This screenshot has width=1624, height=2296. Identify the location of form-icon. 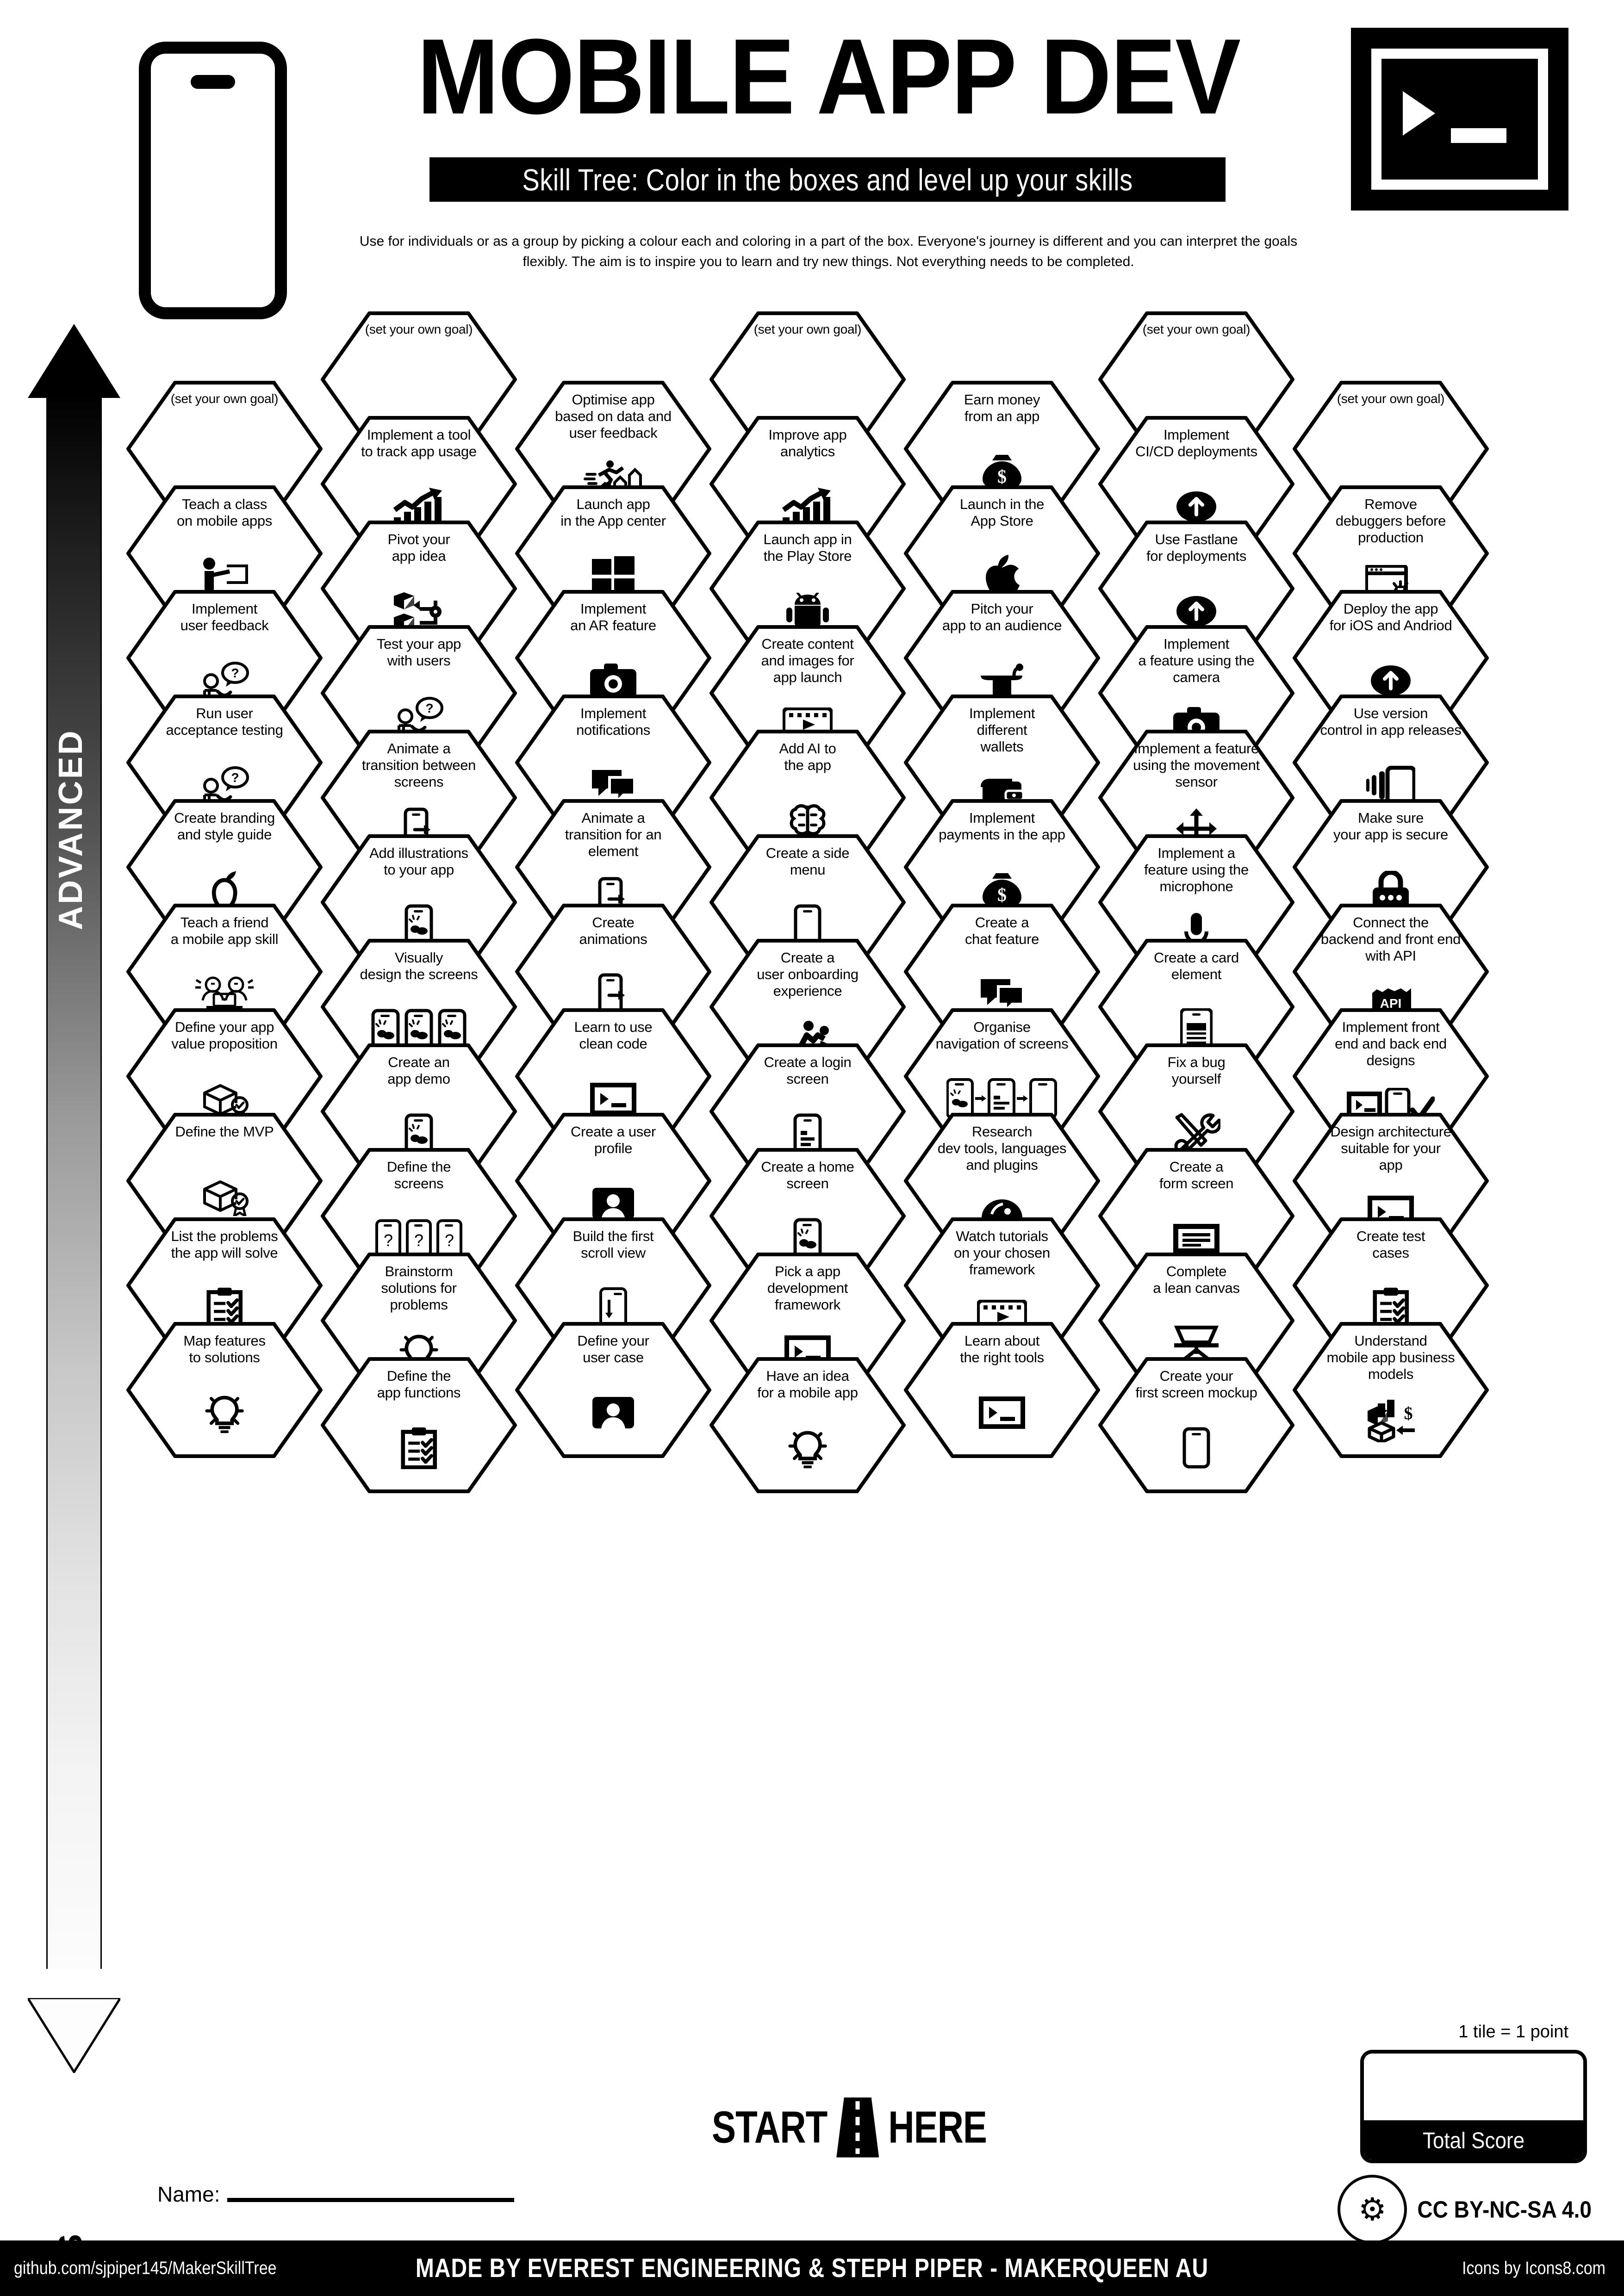
(1196, 1239).